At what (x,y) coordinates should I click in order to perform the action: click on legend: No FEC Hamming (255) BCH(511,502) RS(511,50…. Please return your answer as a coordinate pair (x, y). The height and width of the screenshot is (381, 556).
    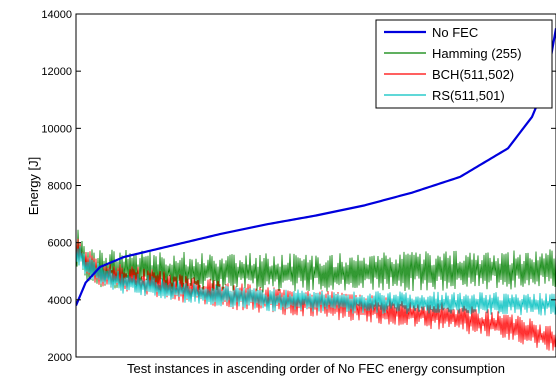
    Looking at the image, I should click on (464, 64).